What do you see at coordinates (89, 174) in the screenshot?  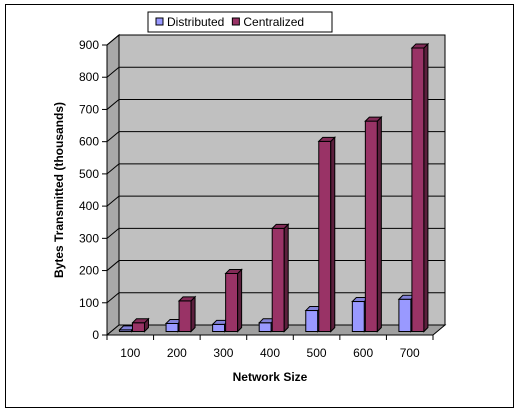 I see `y-tick-label: 500` at bounding box center [89, 174].